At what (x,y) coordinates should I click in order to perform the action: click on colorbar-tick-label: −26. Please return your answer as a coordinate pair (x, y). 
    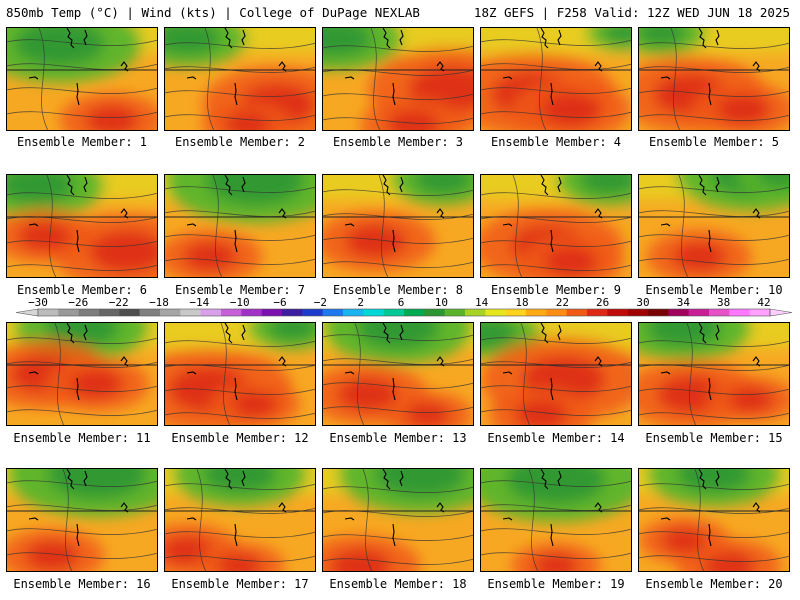
    Looking at the image, I should click on (78, 302).